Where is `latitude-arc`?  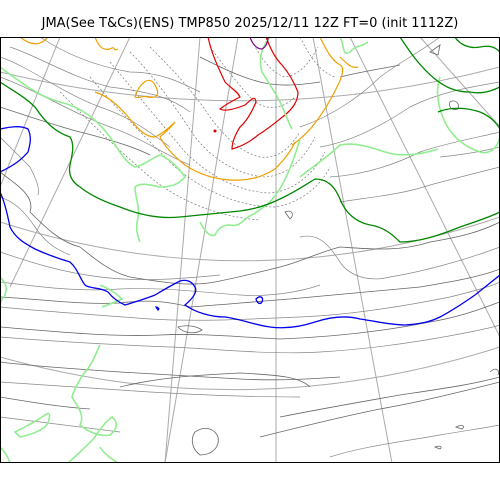
latitude-arc is located at coordinates (250, 368).